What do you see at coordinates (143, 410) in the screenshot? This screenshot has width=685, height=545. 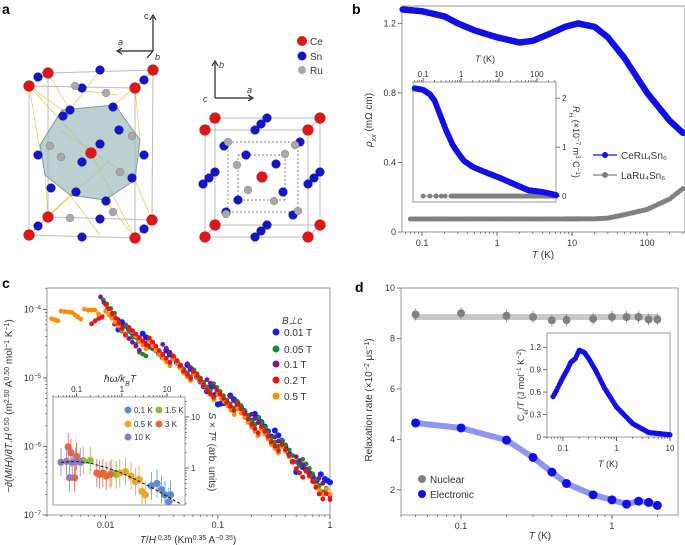 I see `legend-label: 0.1 K` at bounding box center [143, 410].